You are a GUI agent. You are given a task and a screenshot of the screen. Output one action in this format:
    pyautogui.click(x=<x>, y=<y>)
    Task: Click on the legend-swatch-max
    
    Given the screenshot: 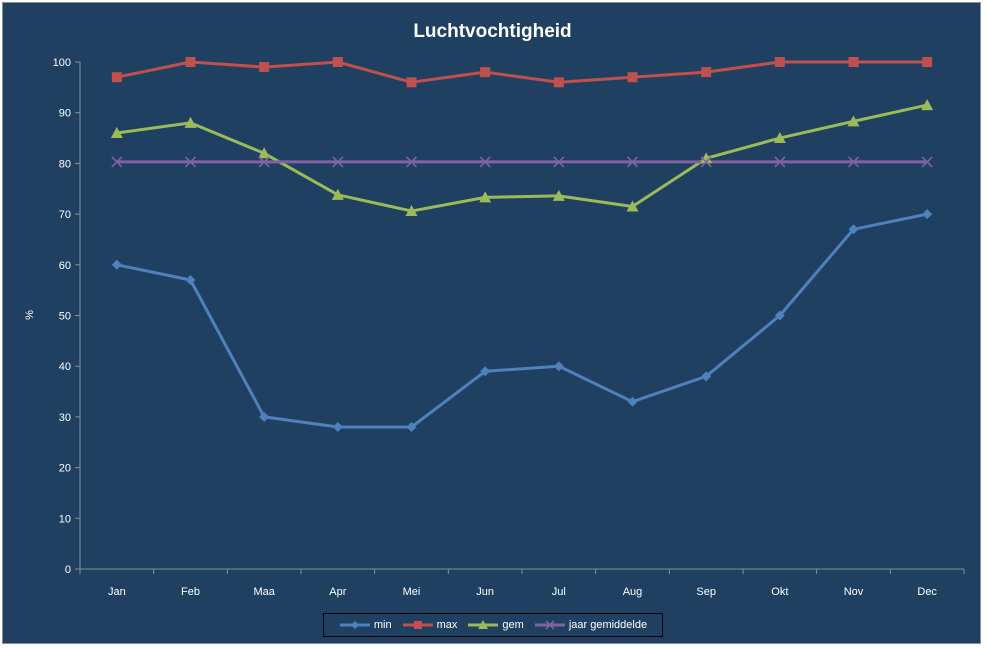 What is the action you would take?
    pyautogui.click(x=417, y=625)
    